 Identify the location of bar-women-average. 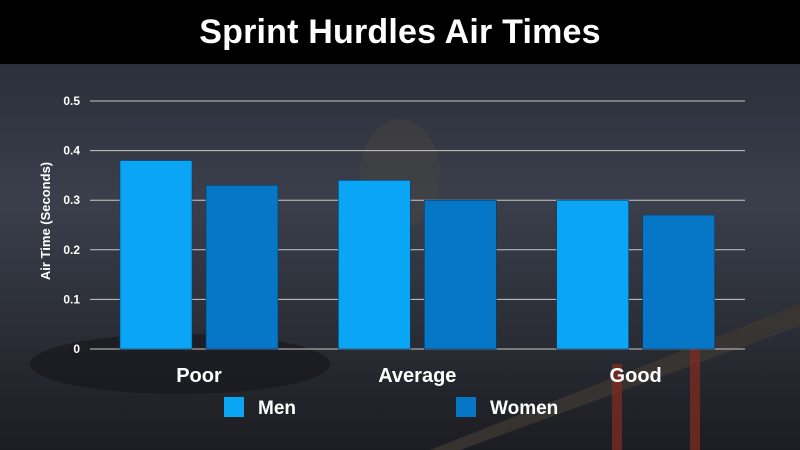
(460, 274).